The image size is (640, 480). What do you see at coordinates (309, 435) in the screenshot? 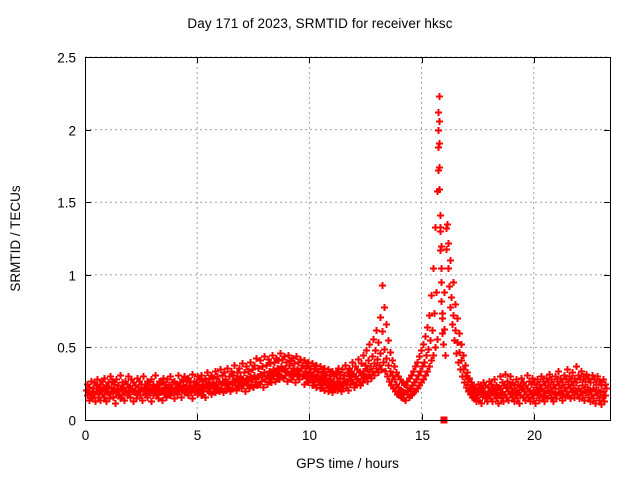
I see `x-tick-label: 10` at bounding box center [309, 435].